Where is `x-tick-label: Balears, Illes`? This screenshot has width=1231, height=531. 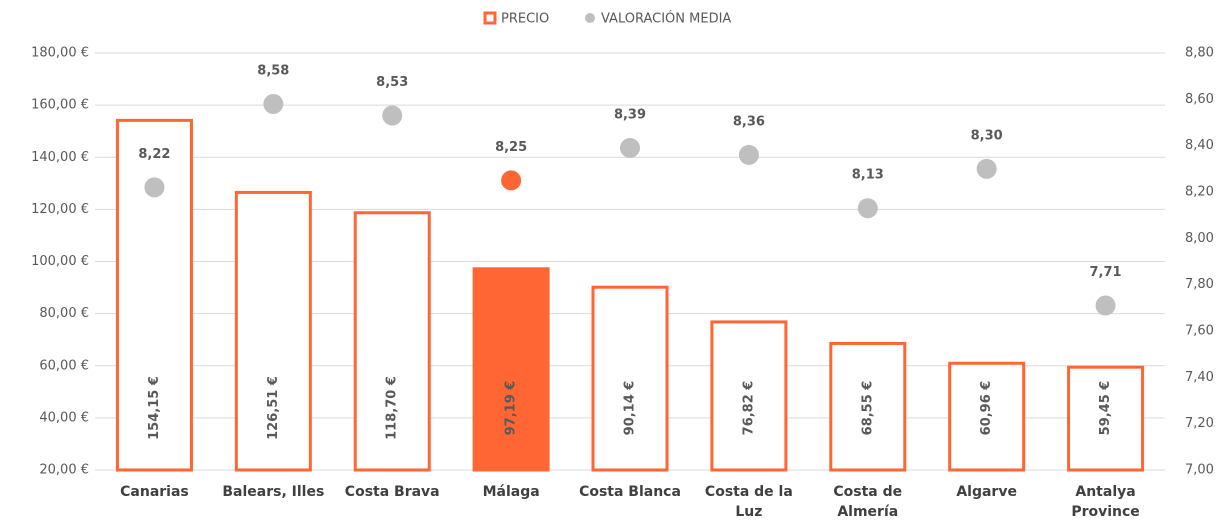 x-tick-label: Balears, Illes is located at coordinates (273, 492).